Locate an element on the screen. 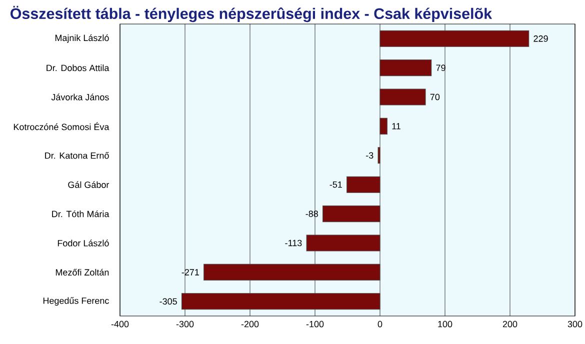 The height and width of the screenshot is (344, 585). data-label: 11 is located at coordinates (396, 126).